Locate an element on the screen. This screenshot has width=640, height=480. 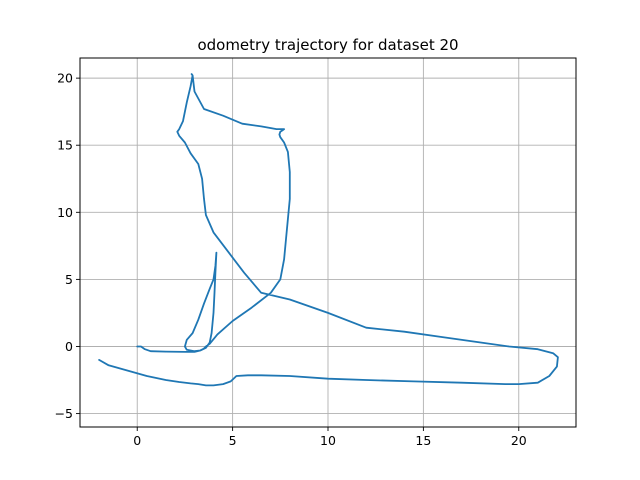
y-tick-label: 5 is located at coordinates (69, 279).